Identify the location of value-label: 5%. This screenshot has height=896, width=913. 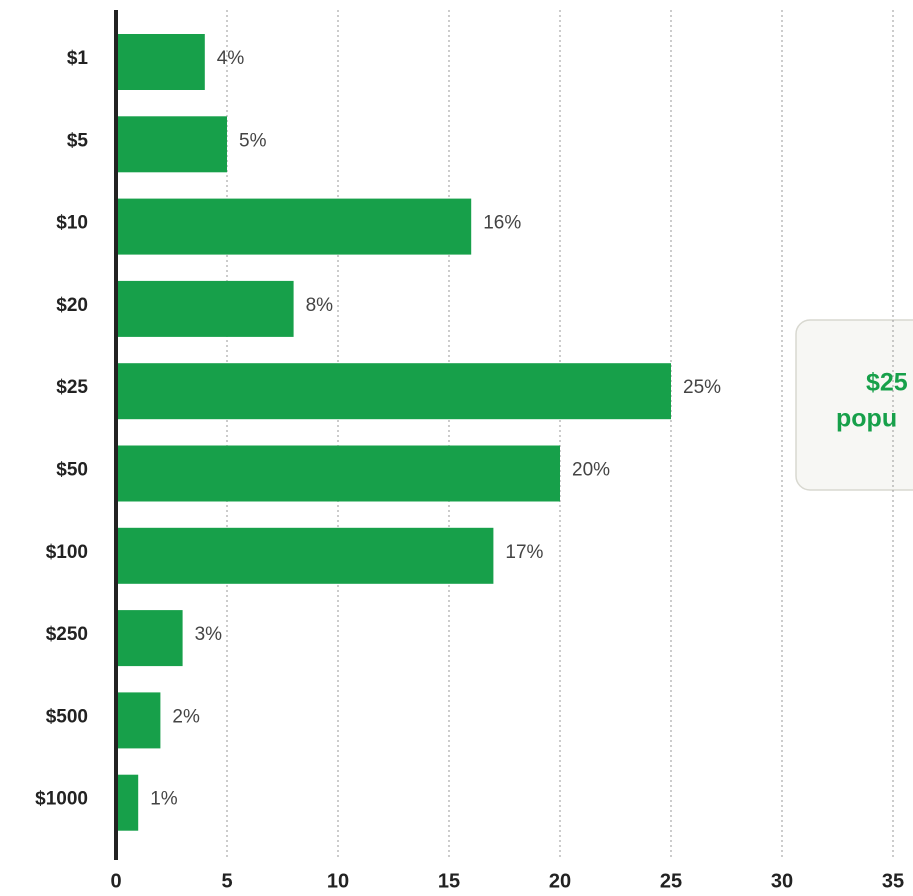
(253, 140).